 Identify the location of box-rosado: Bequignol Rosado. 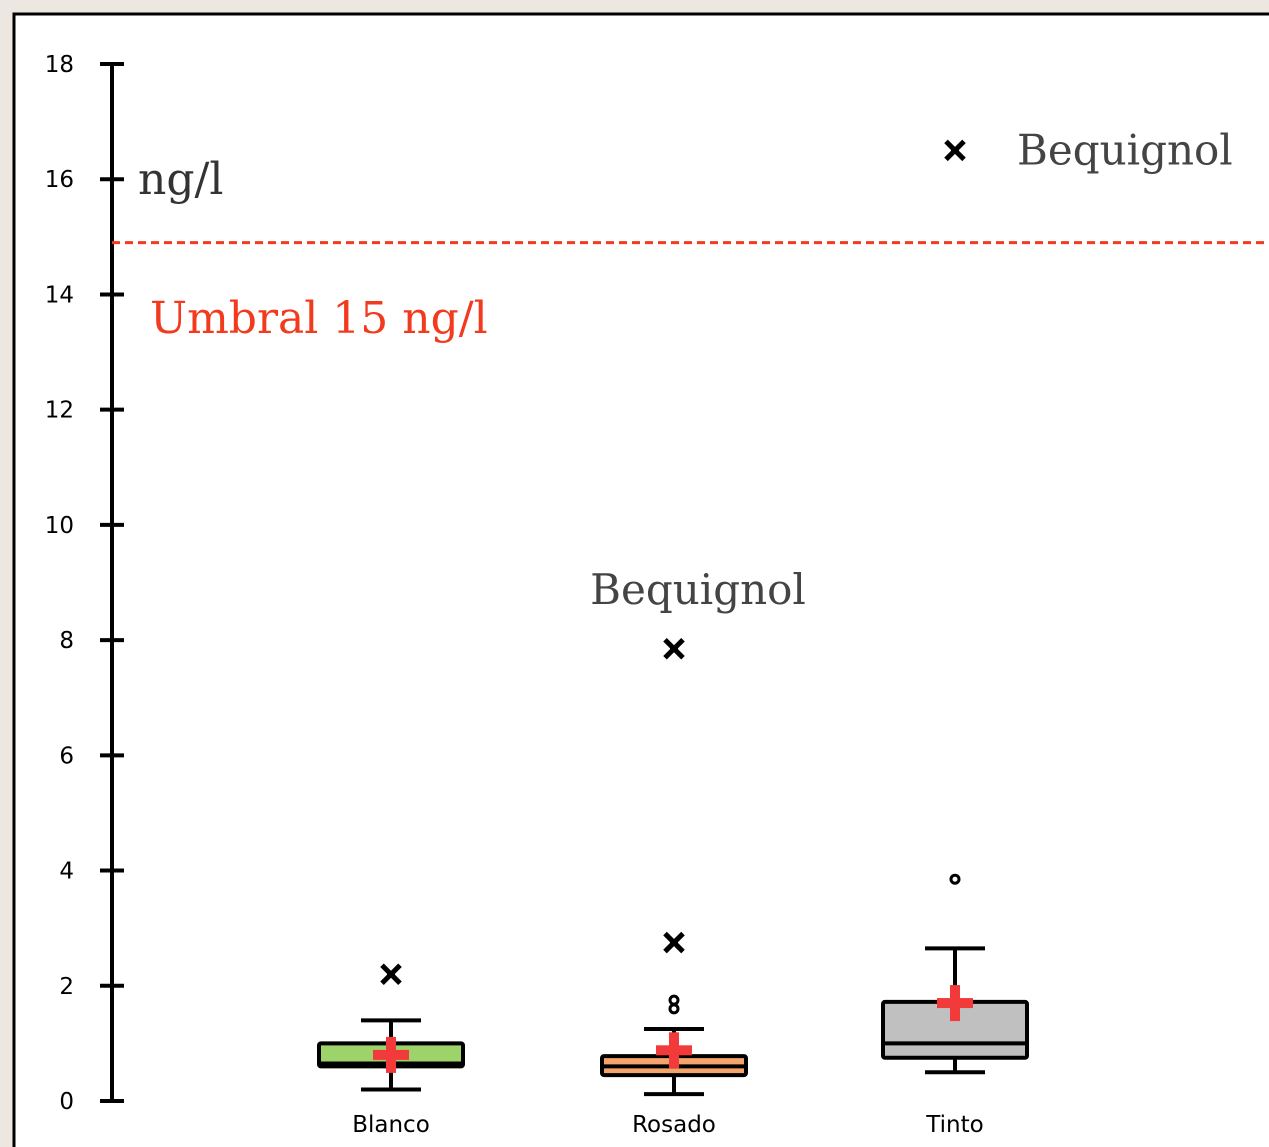
(698, 851).